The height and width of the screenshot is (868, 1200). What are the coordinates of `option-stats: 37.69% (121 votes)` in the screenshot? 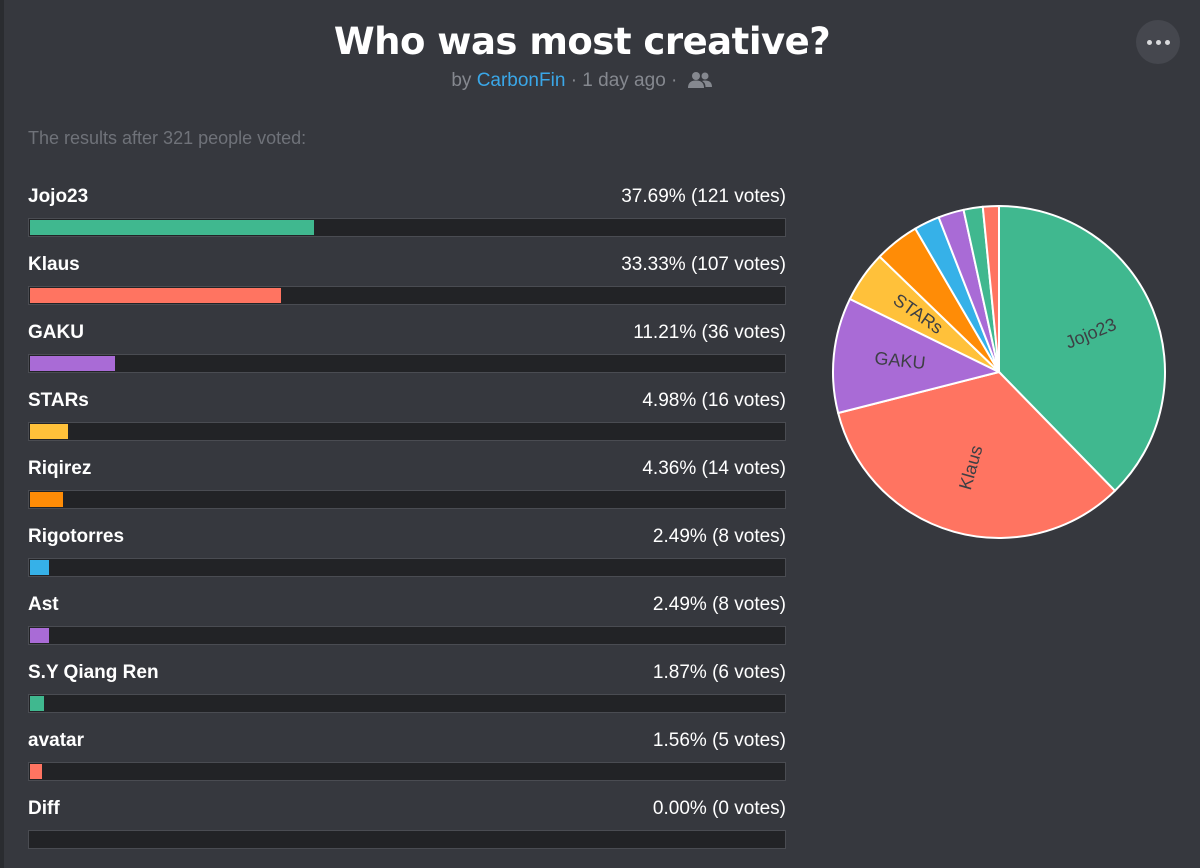 It's located at (703, 196).